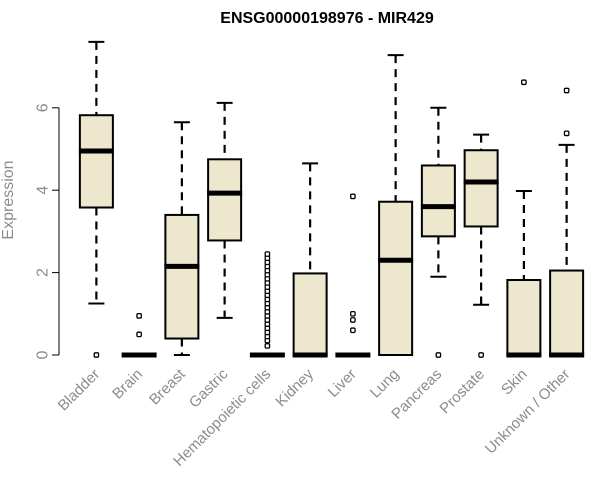 The image size is (600, 500). I want to click on box-brain, so click(139, 335).